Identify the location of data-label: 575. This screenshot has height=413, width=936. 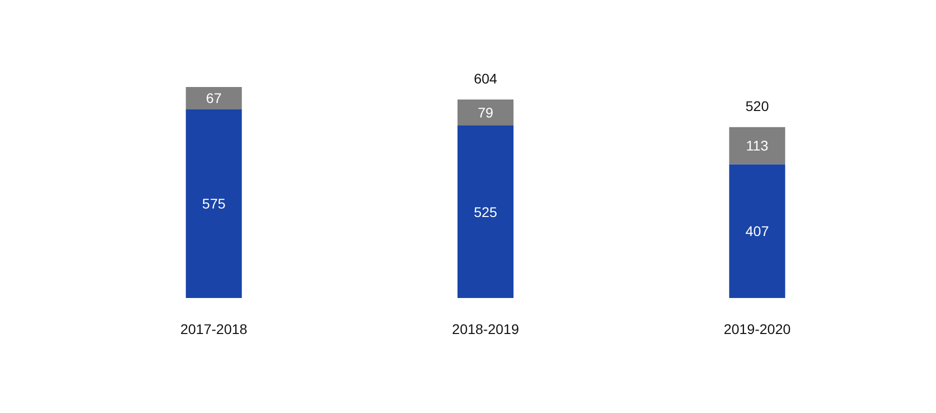
(214, 204).